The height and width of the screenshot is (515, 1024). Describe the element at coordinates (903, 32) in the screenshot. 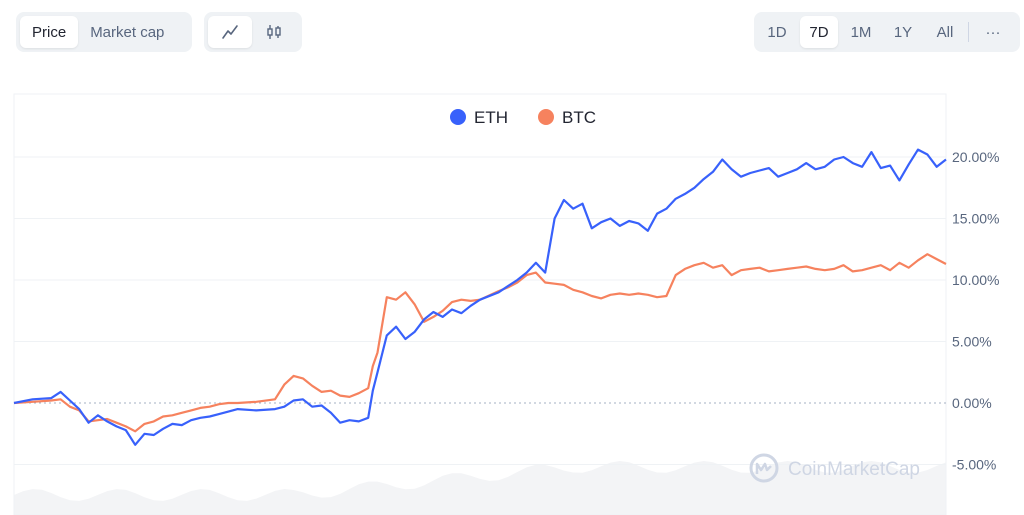

I see `range-1y: 1Y` at that location.